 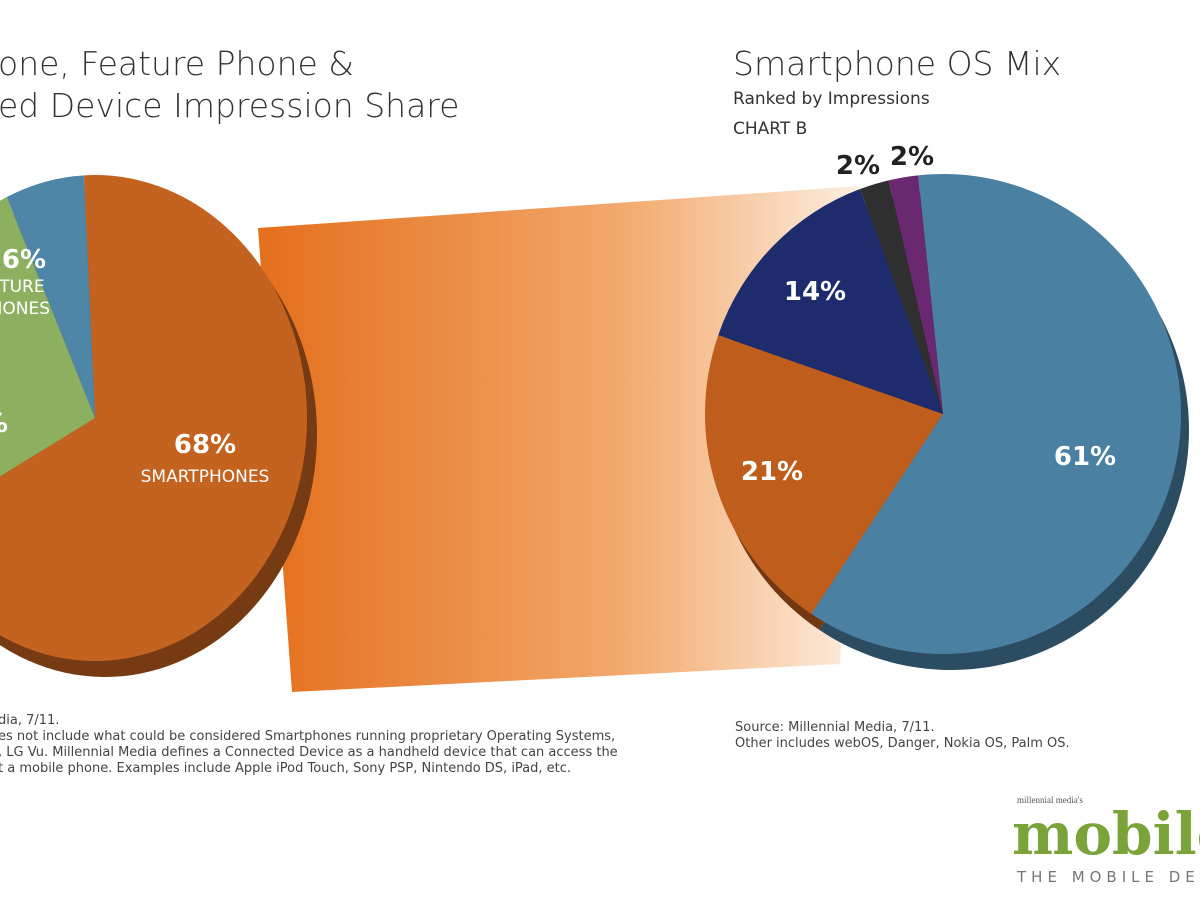 I want to click on logo-tagline: millennial media's, so click(x=1050, y=800).